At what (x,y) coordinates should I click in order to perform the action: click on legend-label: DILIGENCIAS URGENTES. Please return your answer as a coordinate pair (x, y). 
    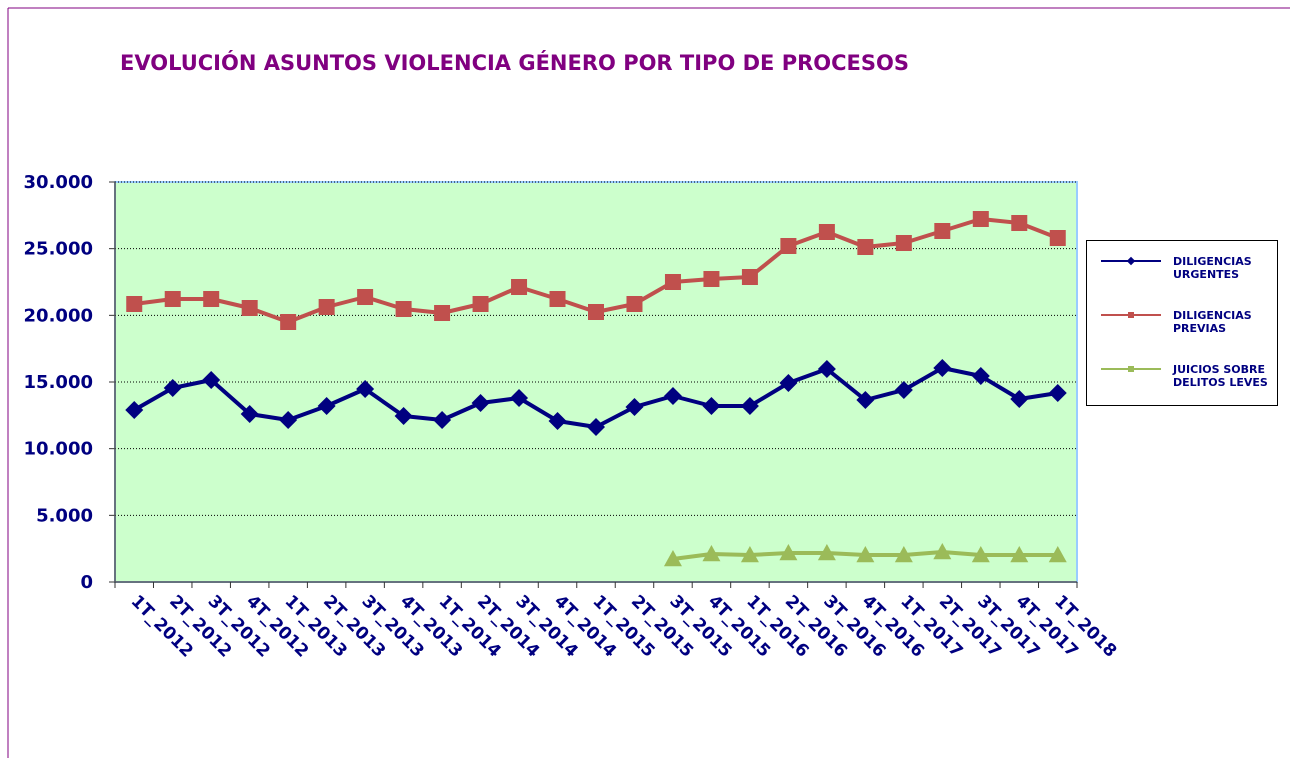
    Looking at the image, I should click on (1212, 268).